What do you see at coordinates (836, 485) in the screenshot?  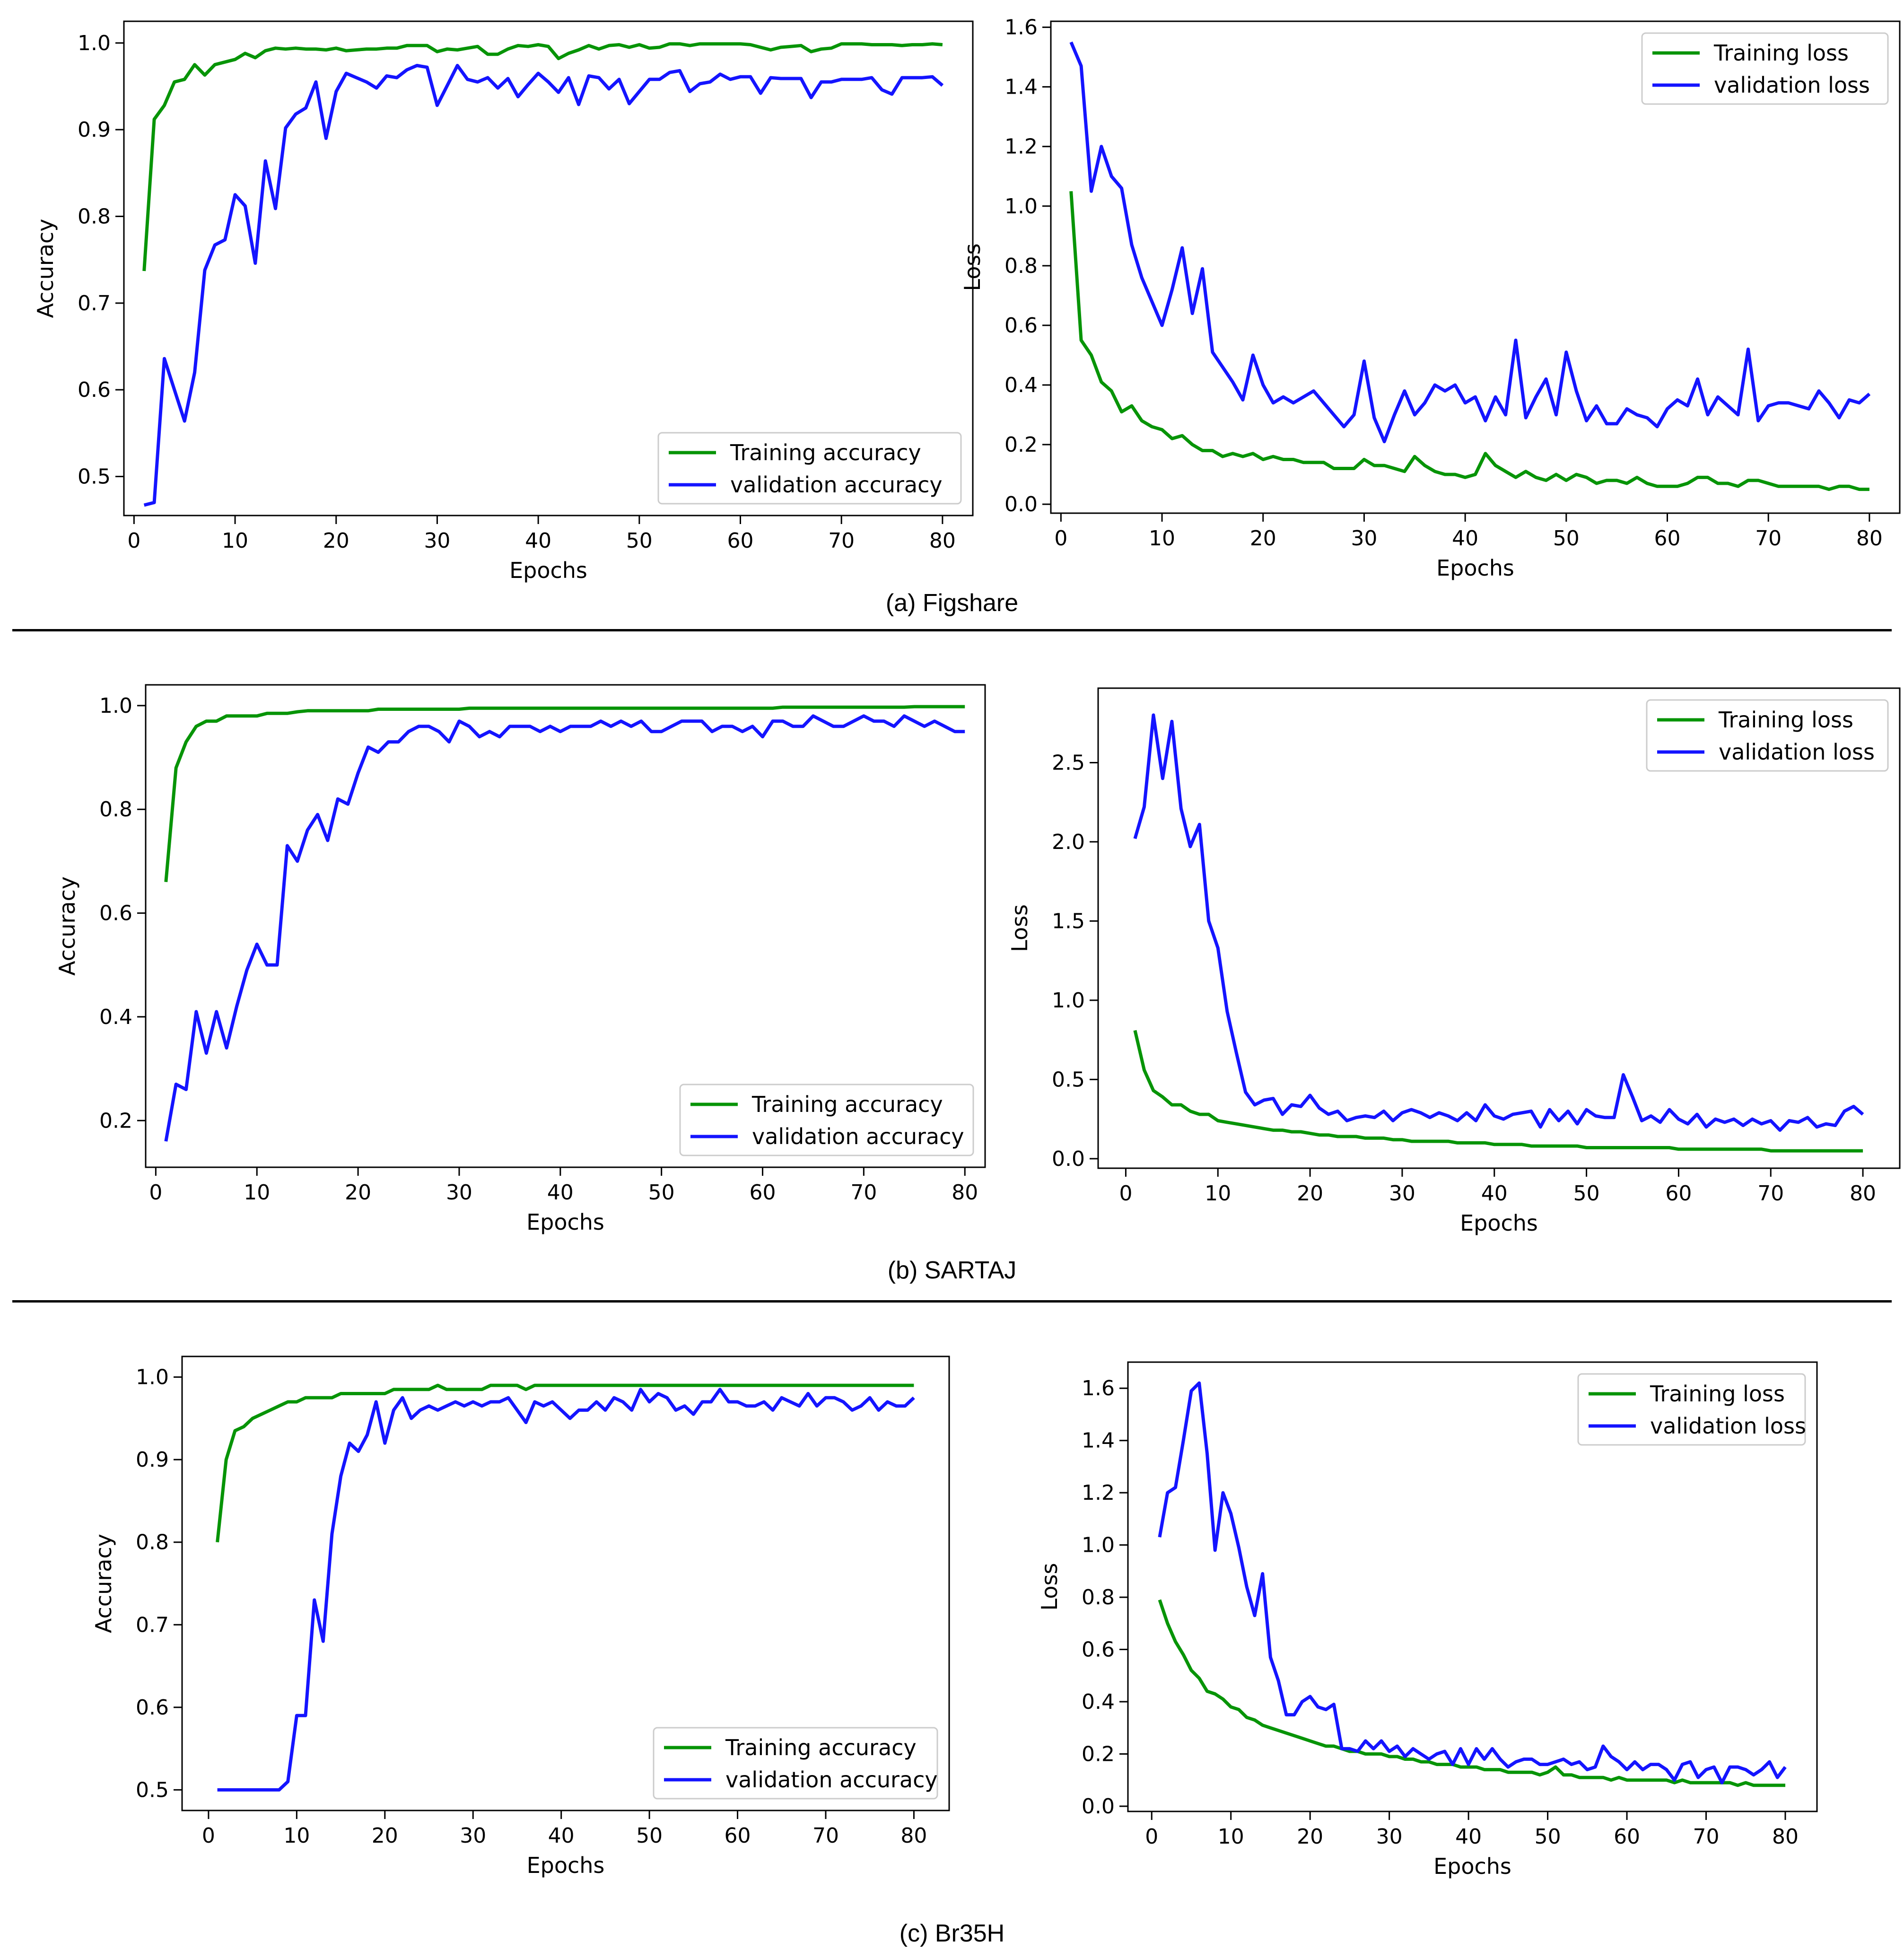 I see `legend-label: validation accuracy` at bounding box center [836, 485].